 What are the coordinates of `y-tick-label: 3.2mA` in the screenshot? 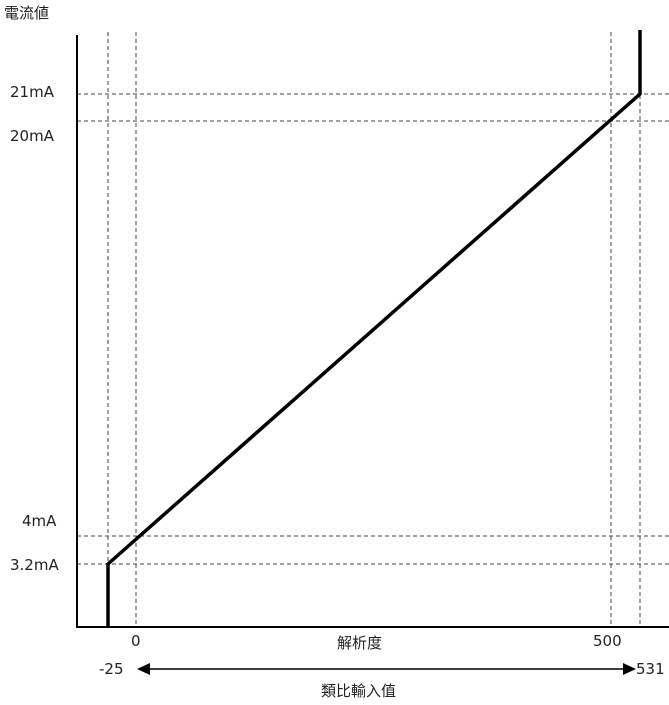 It's located at (34, 565).